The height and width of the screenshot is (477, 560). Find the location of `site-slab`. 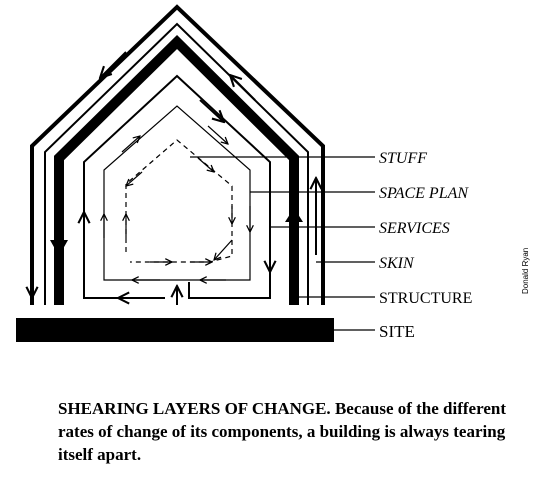

site-slab is located at coordinates (175, 330).